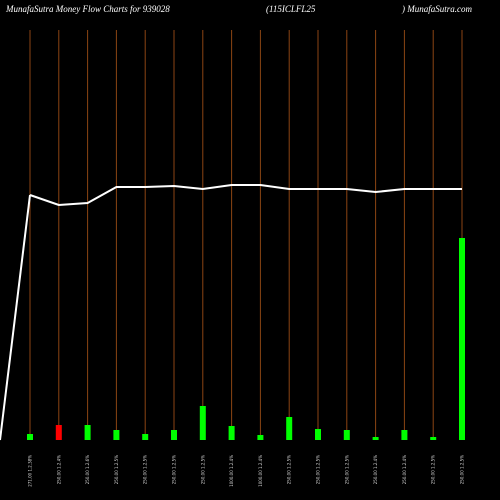 This screenshot has height=500, width=500. What do you see at coordinates (15, 317) in the screenshot?
I see `line-lead-in` at bounding box center [15, 317].